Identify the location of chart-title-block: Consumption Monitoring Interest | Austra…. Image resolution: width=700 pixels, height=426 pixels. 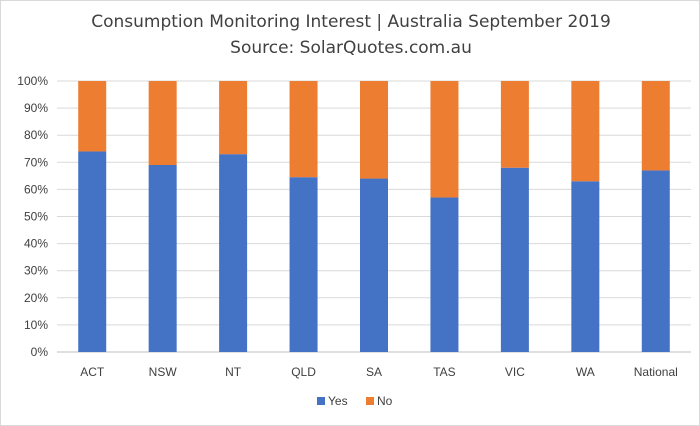
(350, 35).